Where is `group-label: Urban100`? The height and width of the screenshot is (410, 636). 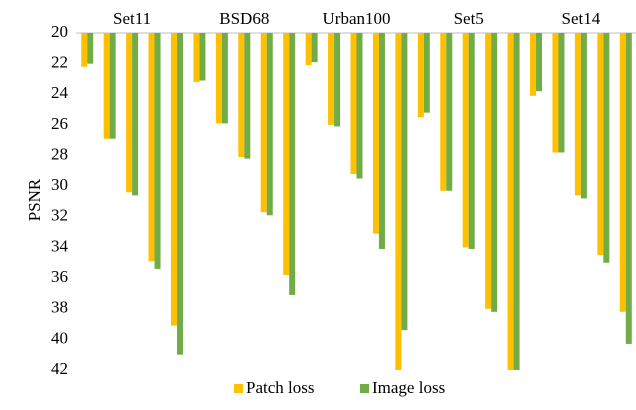 group-label: Urban100 is located at coordinates (357, 18).